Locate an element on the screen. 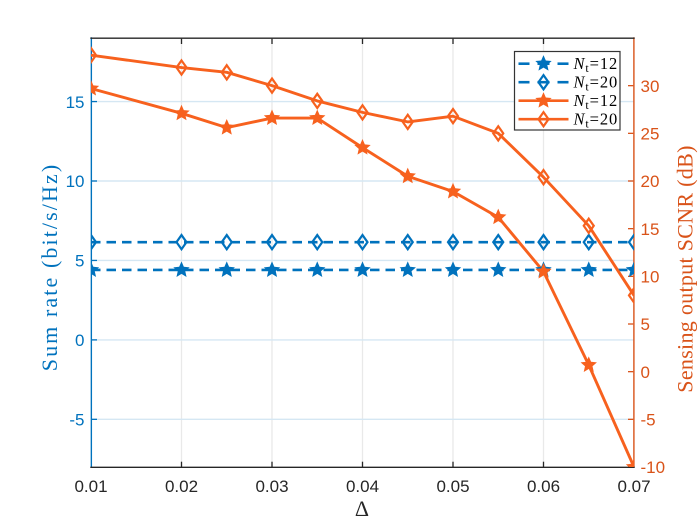  svg-text: 30 is located at coordinates (650, 86).